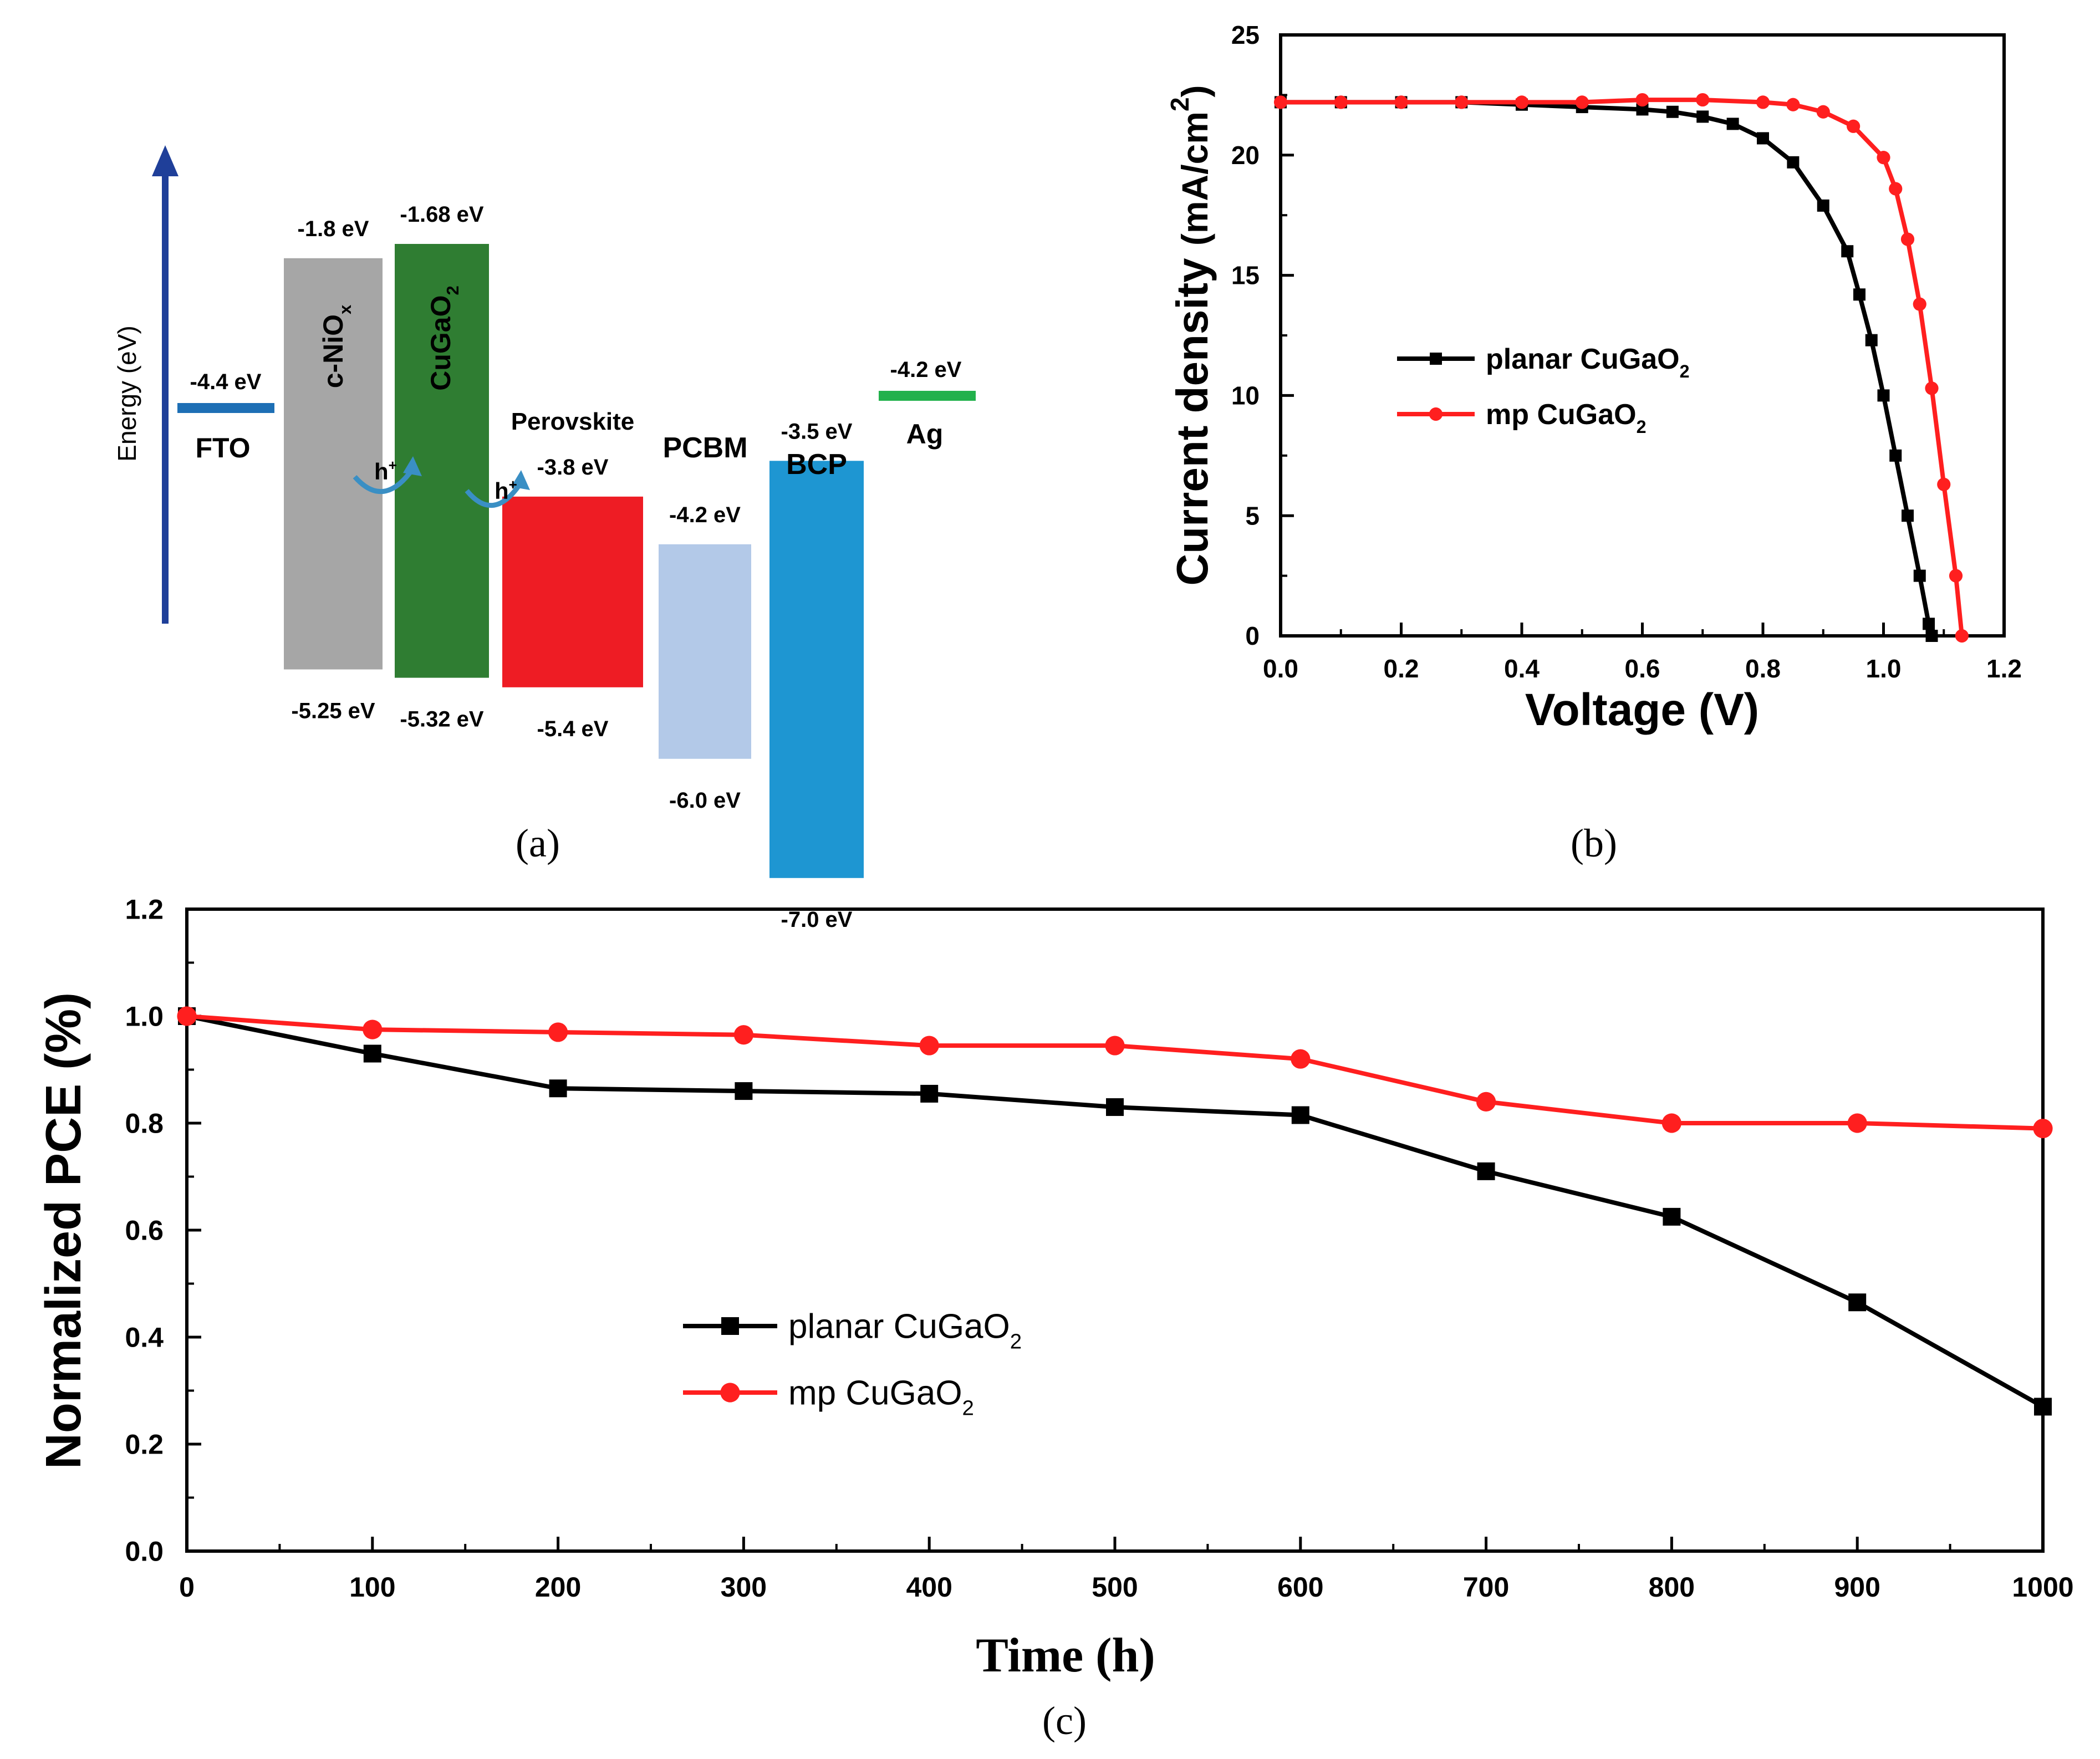 The height and width of the screenshot is (1759, 2100). I want to click on layer-fto, so click(225, 408).